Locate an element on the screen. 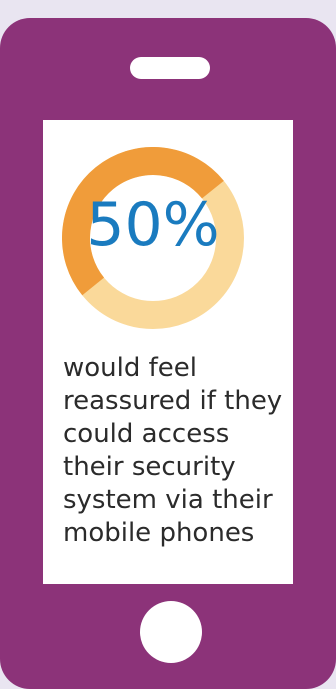  speaker-slot-icon is located at coordinates (170, 68).